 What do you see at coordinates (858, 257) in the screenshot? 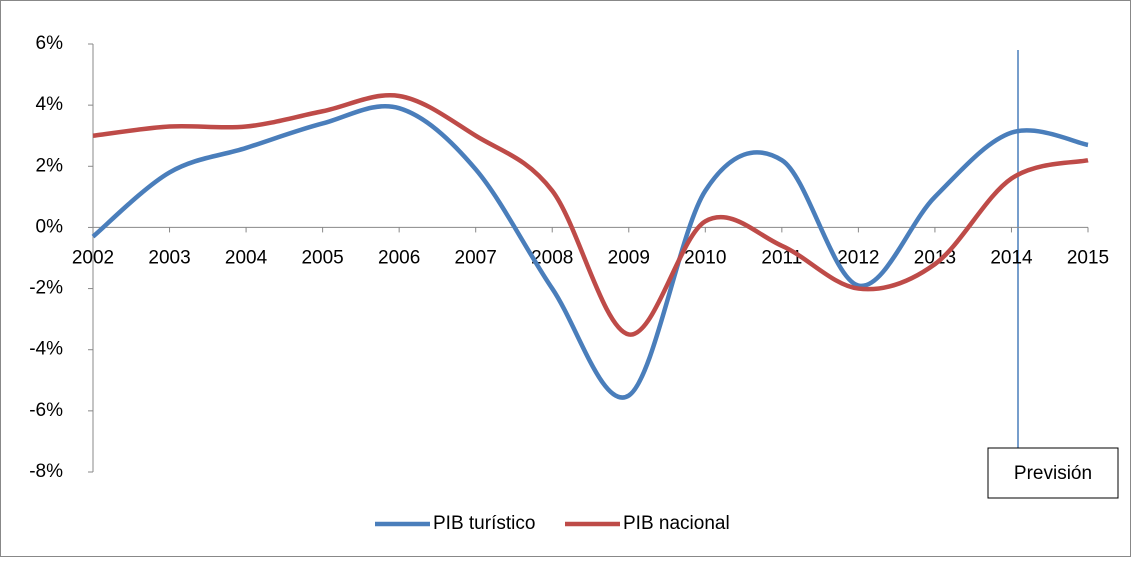
I see `x-tick-label: 2012` at bounding box center [858, 257].